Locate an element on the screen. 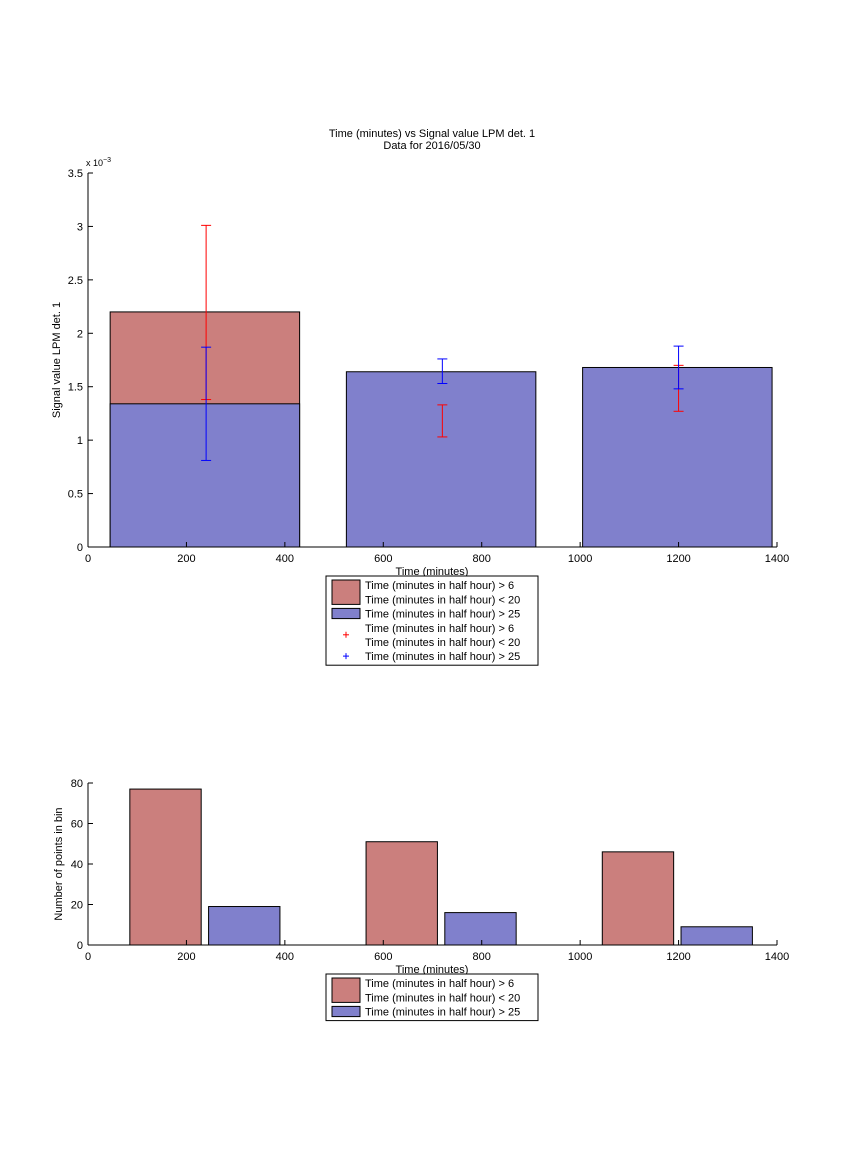 The width and height of the screenshot is (864, 1152). top-y-tick-label: 0.5 is located at coordinates (75, 495).